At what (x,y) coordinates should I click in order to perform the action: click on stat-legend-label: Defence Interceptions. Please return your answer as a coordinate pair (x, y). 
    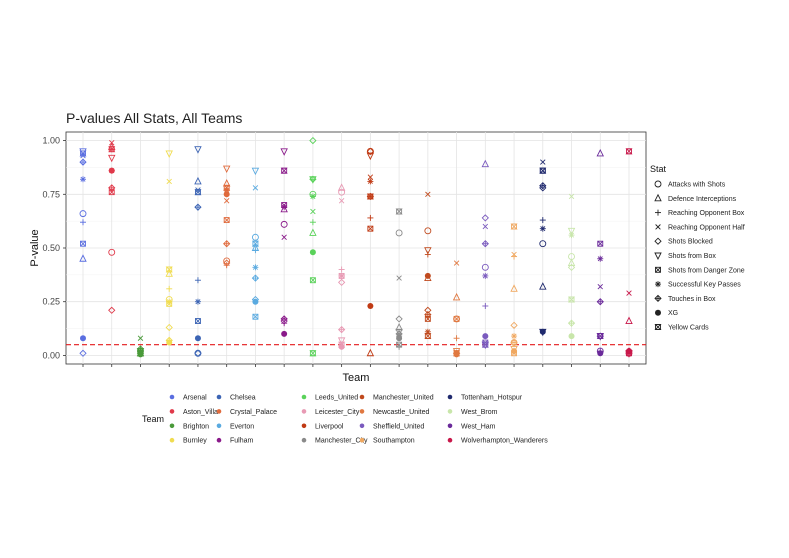
    Looking at the image, I should click on (702, 199).